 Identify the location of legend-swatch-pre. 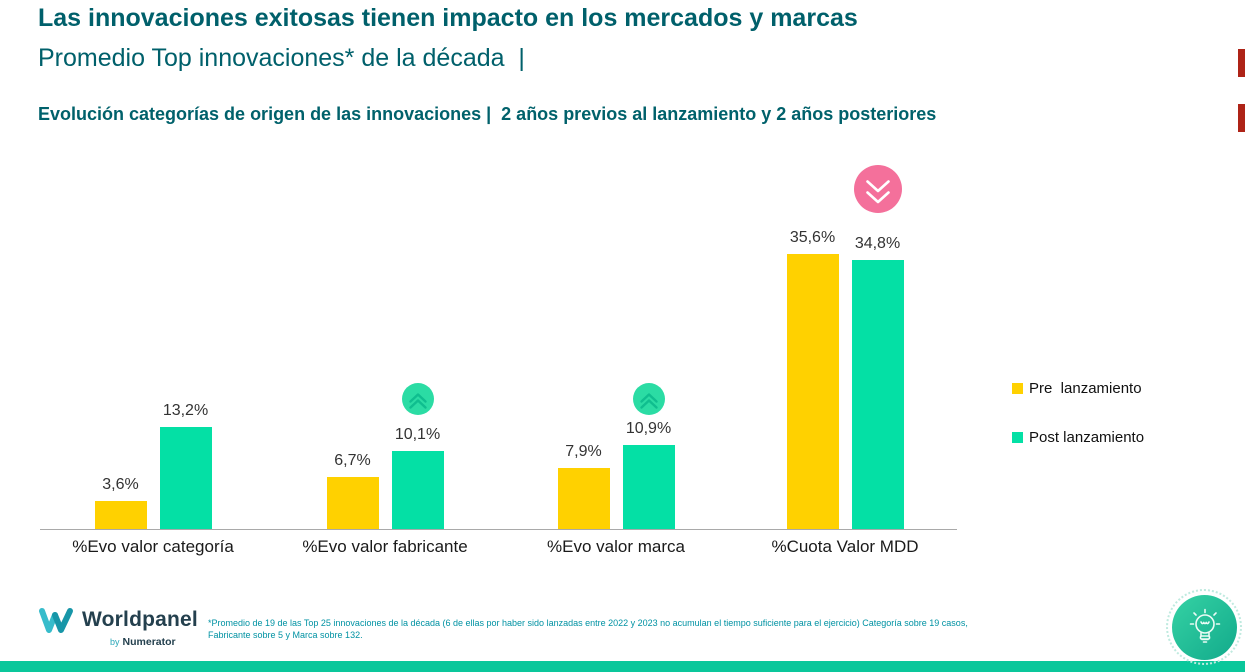
(1017, 388).